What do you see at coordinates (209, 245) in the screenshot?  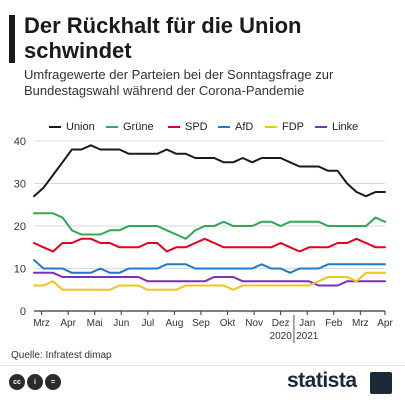 I see `series-line-spd` at bounding box center [209, 245].